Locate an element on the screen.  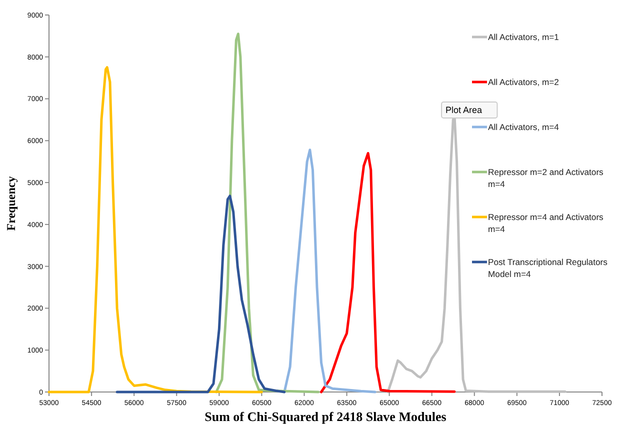
legend-label: Repressor m=4 and Activators m=4 is located at coordinates (546, 223).